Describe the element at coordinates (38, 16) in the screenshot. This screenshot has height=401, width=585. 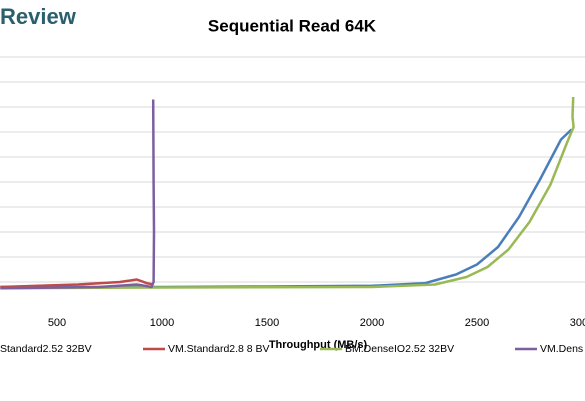
I see `logo-text: Review` at that location.